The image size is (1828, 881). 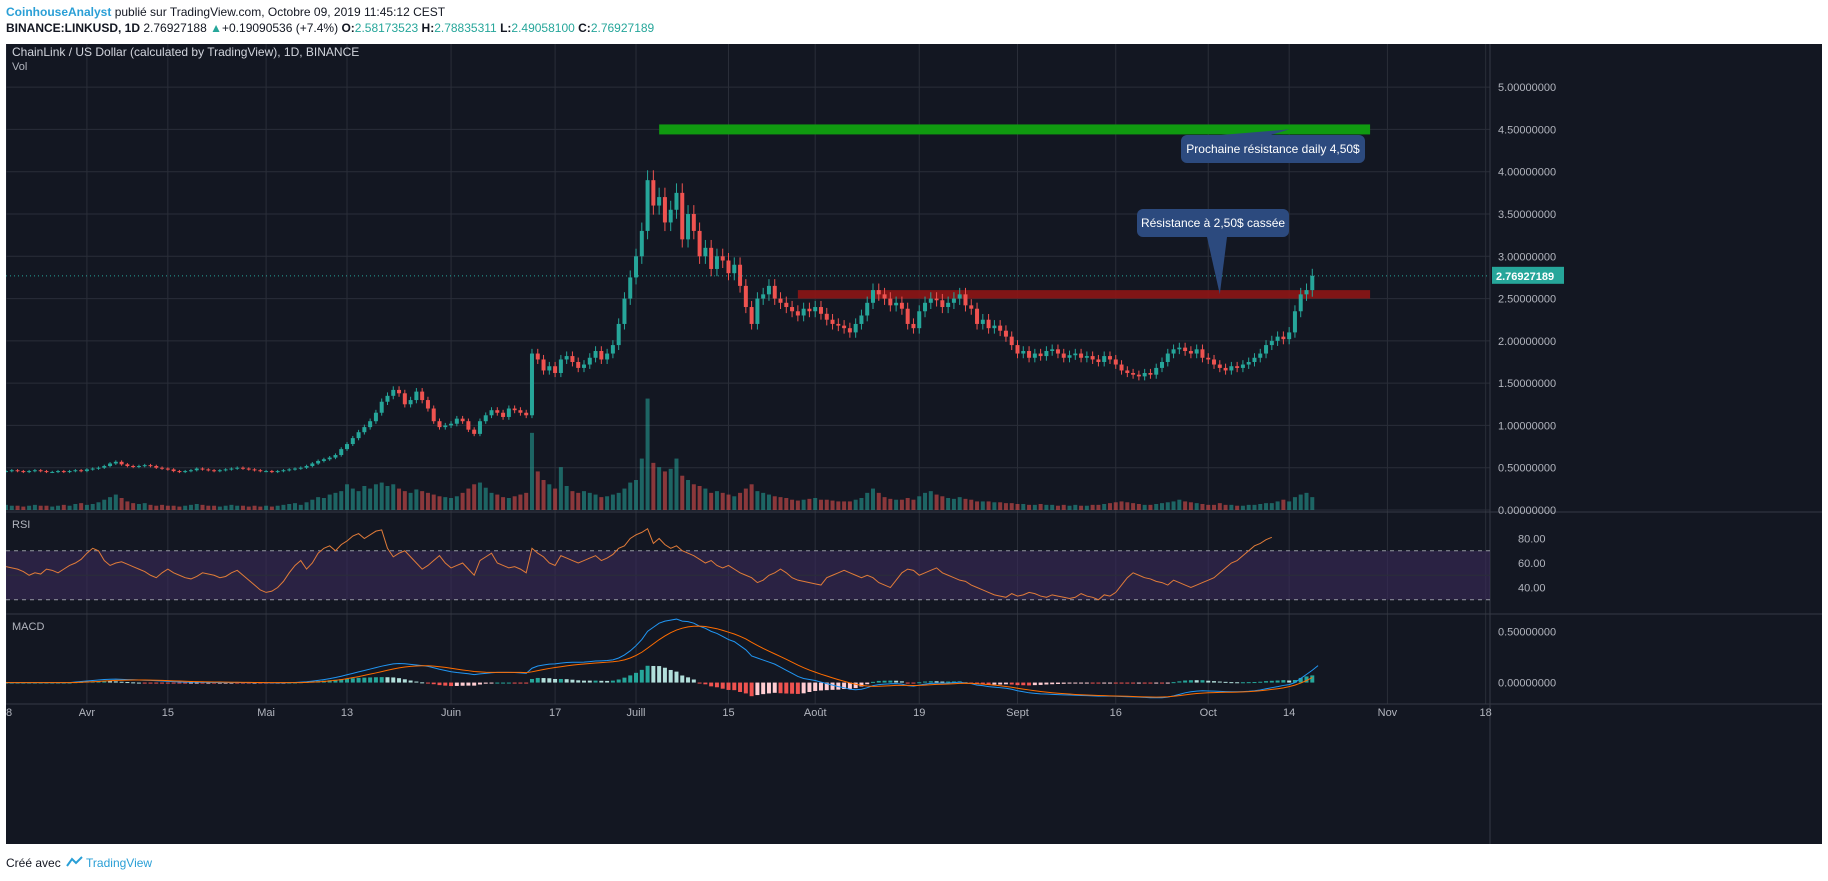 I want to click on footer-brand-link: TradingView, so click(x=119, y=863).